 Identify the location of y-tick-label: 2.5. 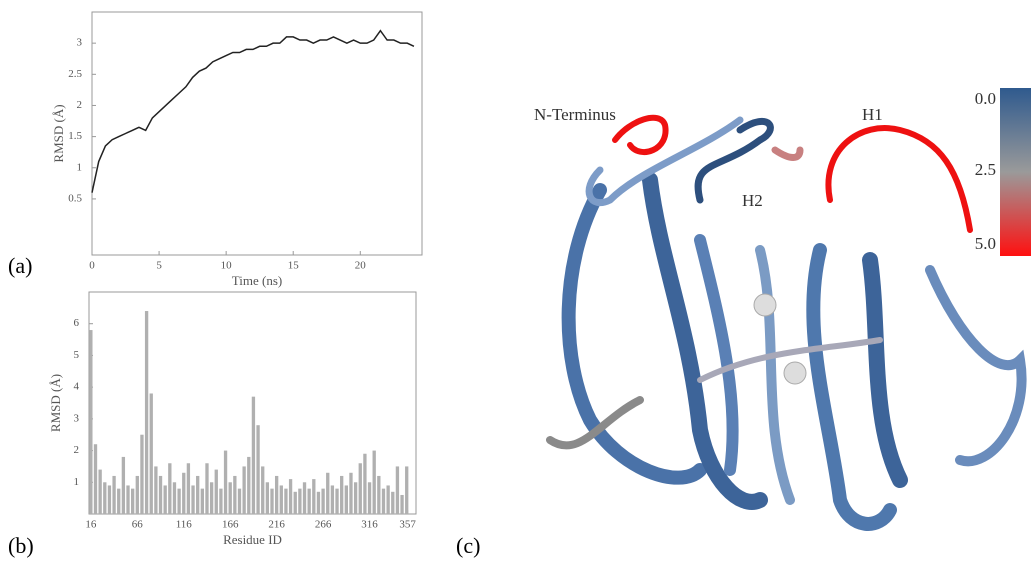
(75, 74).